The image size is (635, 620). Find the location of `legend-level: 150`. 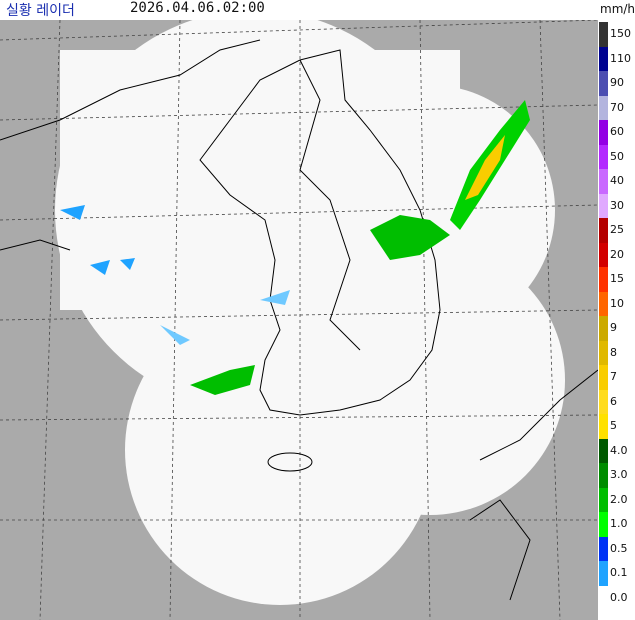

legend-level: 150 is located at coordinates (616, 34).